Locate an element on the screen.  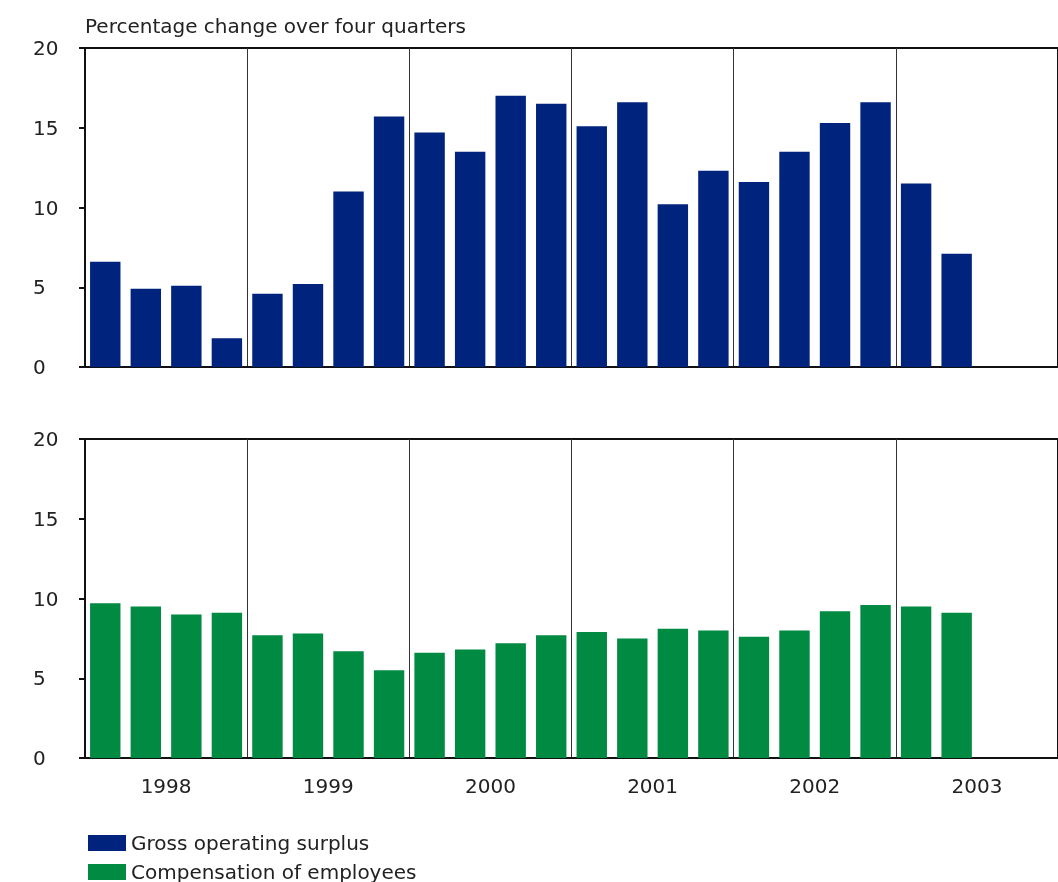
x-tick-label: 2000 is located at coordinates (490, 786).